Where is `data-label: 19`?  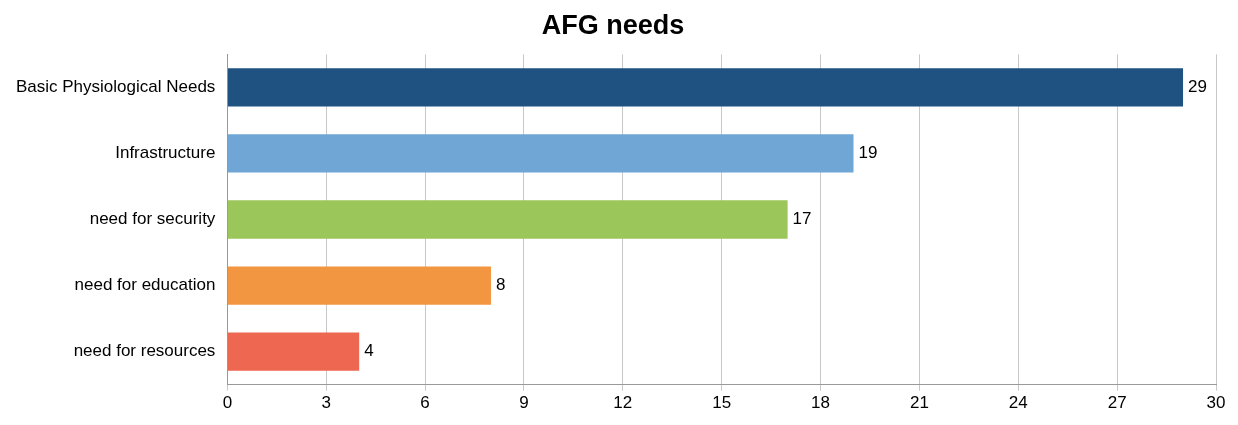 data-label: 19 is located at coordinates (868, 153).